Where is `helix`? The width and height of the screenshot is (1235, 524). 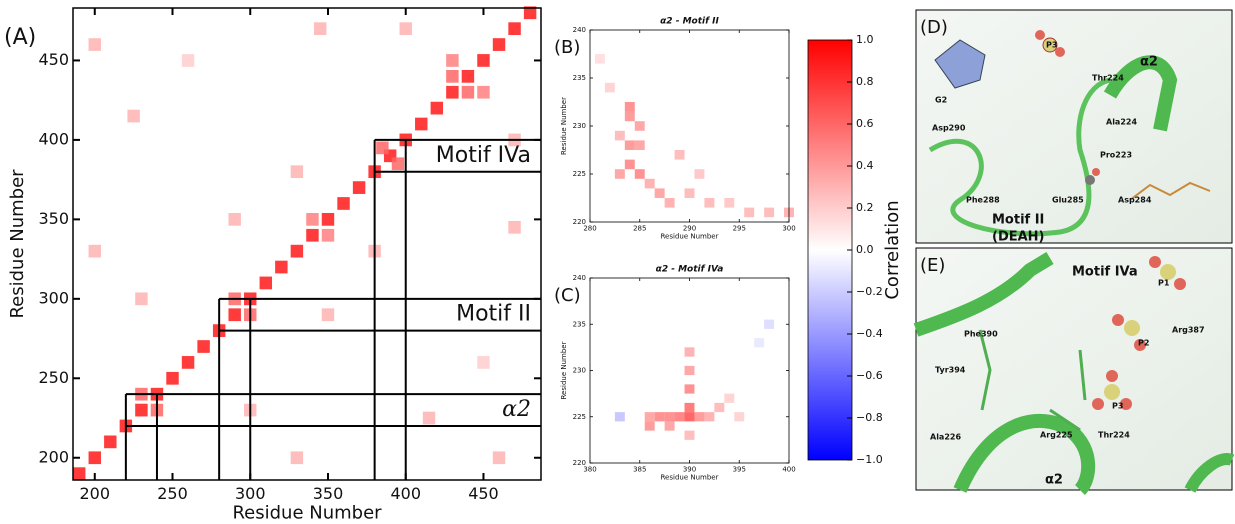 helix is located at coordinates (983, 294).